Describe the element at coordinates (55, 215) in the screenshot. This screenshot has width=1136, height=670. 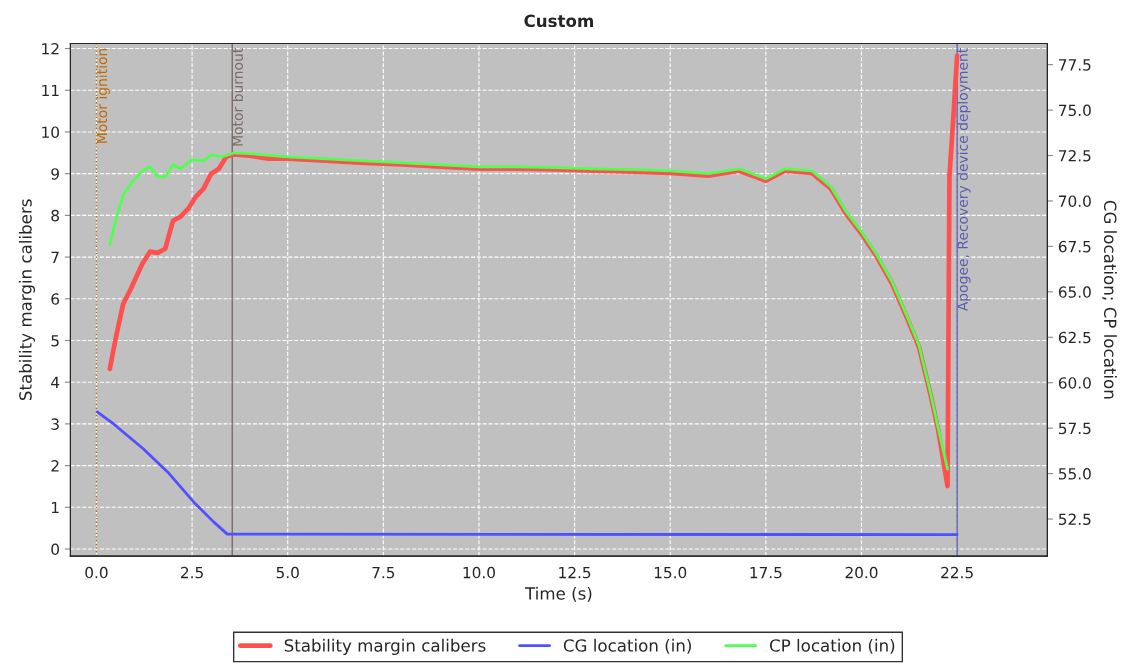
I see `y-tick-label: 8` at that location.